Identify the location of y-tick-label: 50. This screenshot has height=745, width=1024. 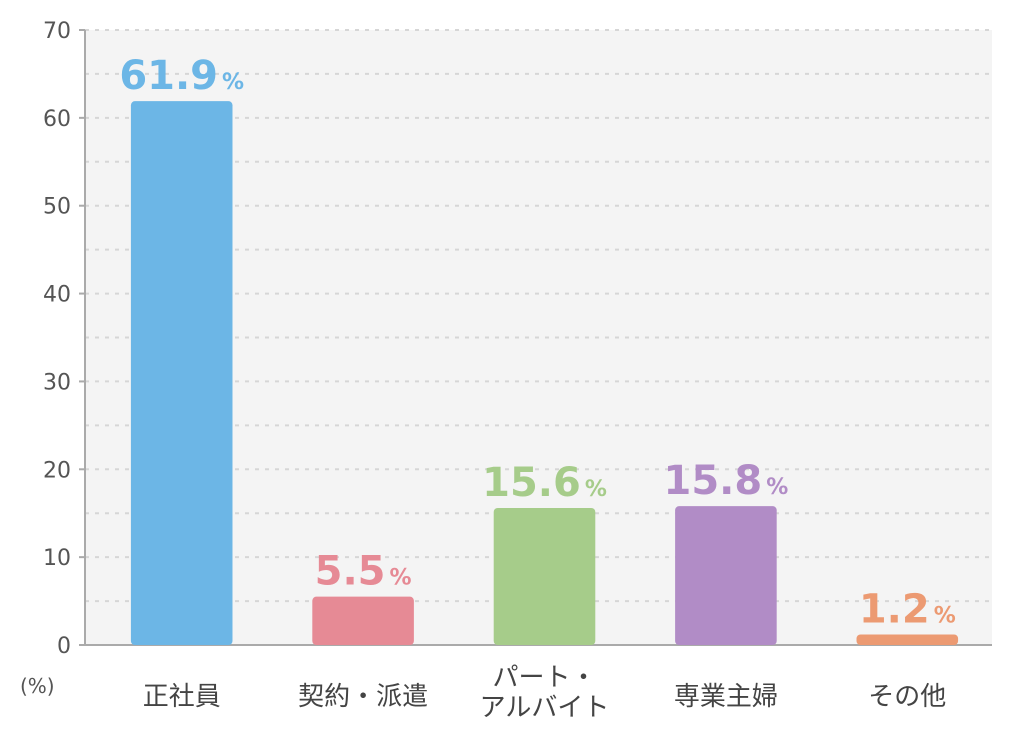
(57, 207).